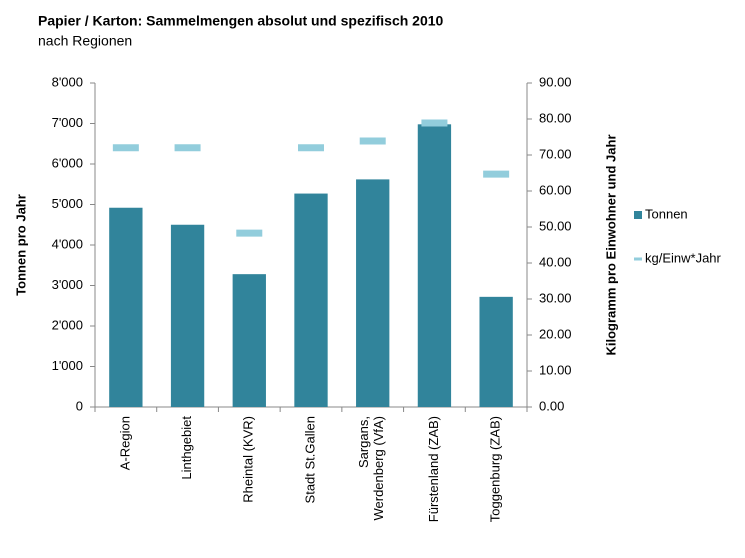 The image size is (745, 558). I want to click on y-tick-label: 7'000, so click(67, 122).